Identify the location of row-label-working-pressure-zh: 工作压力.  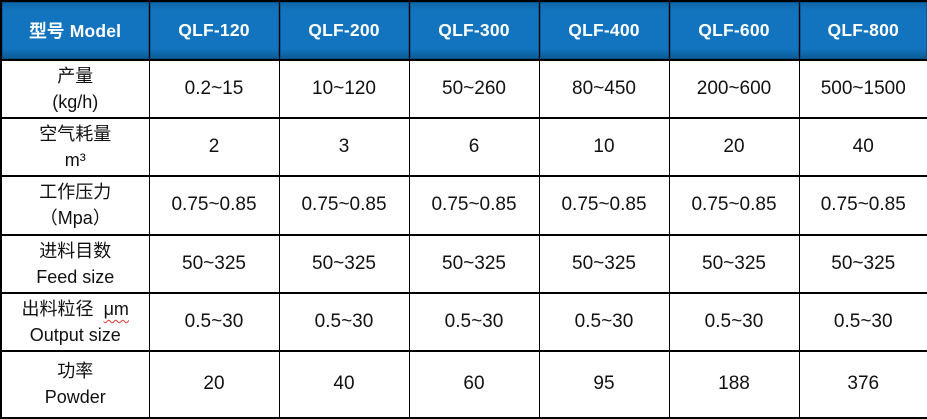
(75, 192).